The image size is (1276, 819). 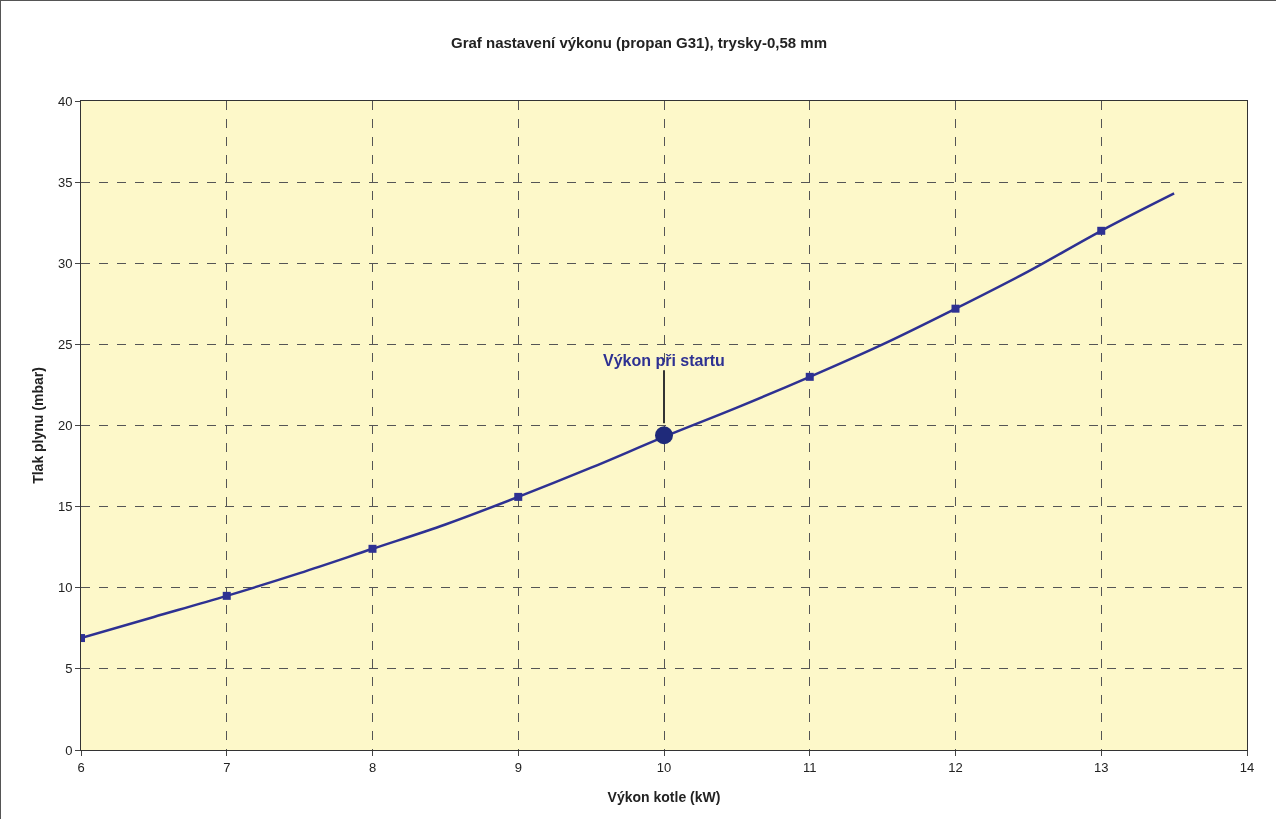 I want to click on y-tick-label: 35, so click(x=65, y=182).